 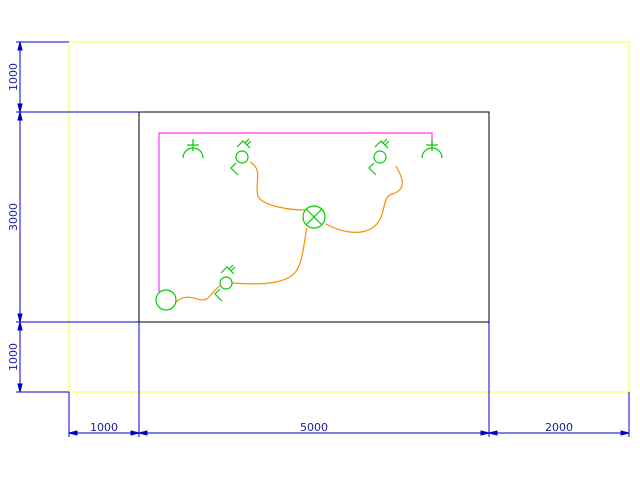 What do you see at coordinates (349, 433) in the screenshot?
I see `bottom-dimension-line` at bounding box center [349, 433].